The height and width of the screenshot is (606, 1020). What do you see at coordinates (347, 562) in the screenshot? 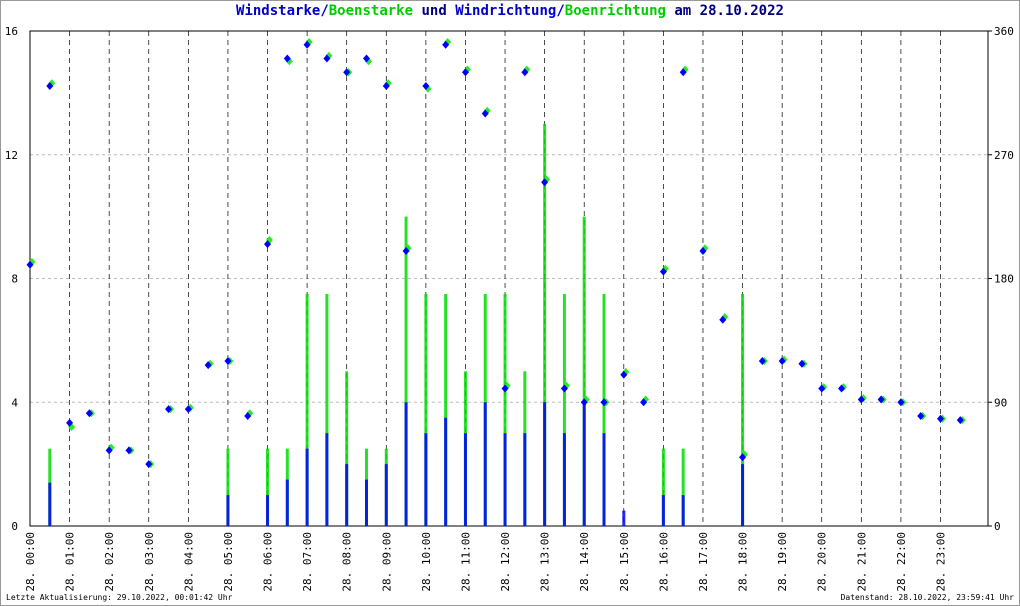
I see `x-tick-label: 28. 08:00` at bounding box center [347, 562].